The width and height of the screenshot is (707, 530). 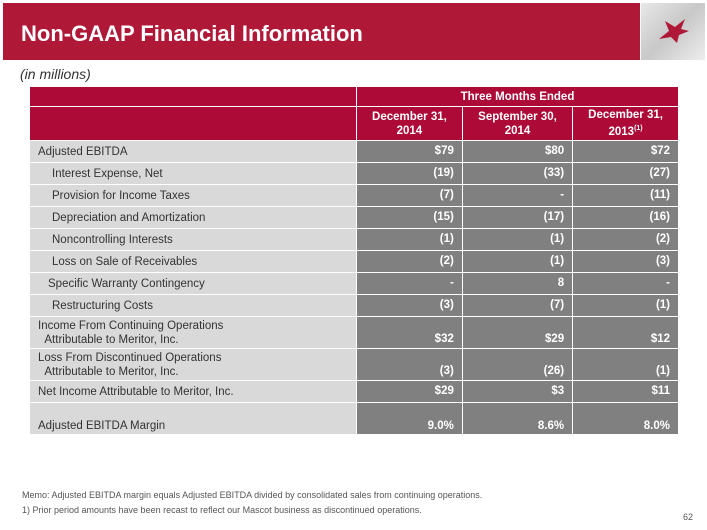 I want to click on page-title: Non-GAAP Financial Information, so click(x=192, y=33).